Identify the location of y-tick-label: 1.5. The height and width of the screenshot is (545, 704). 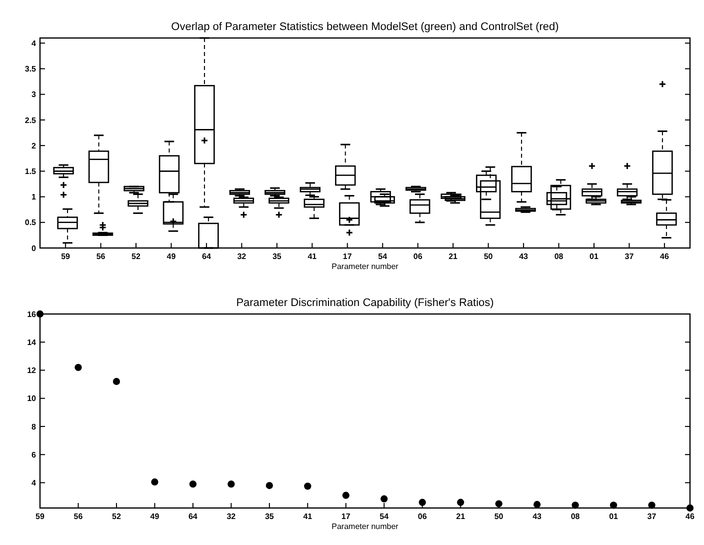
(30, 171).